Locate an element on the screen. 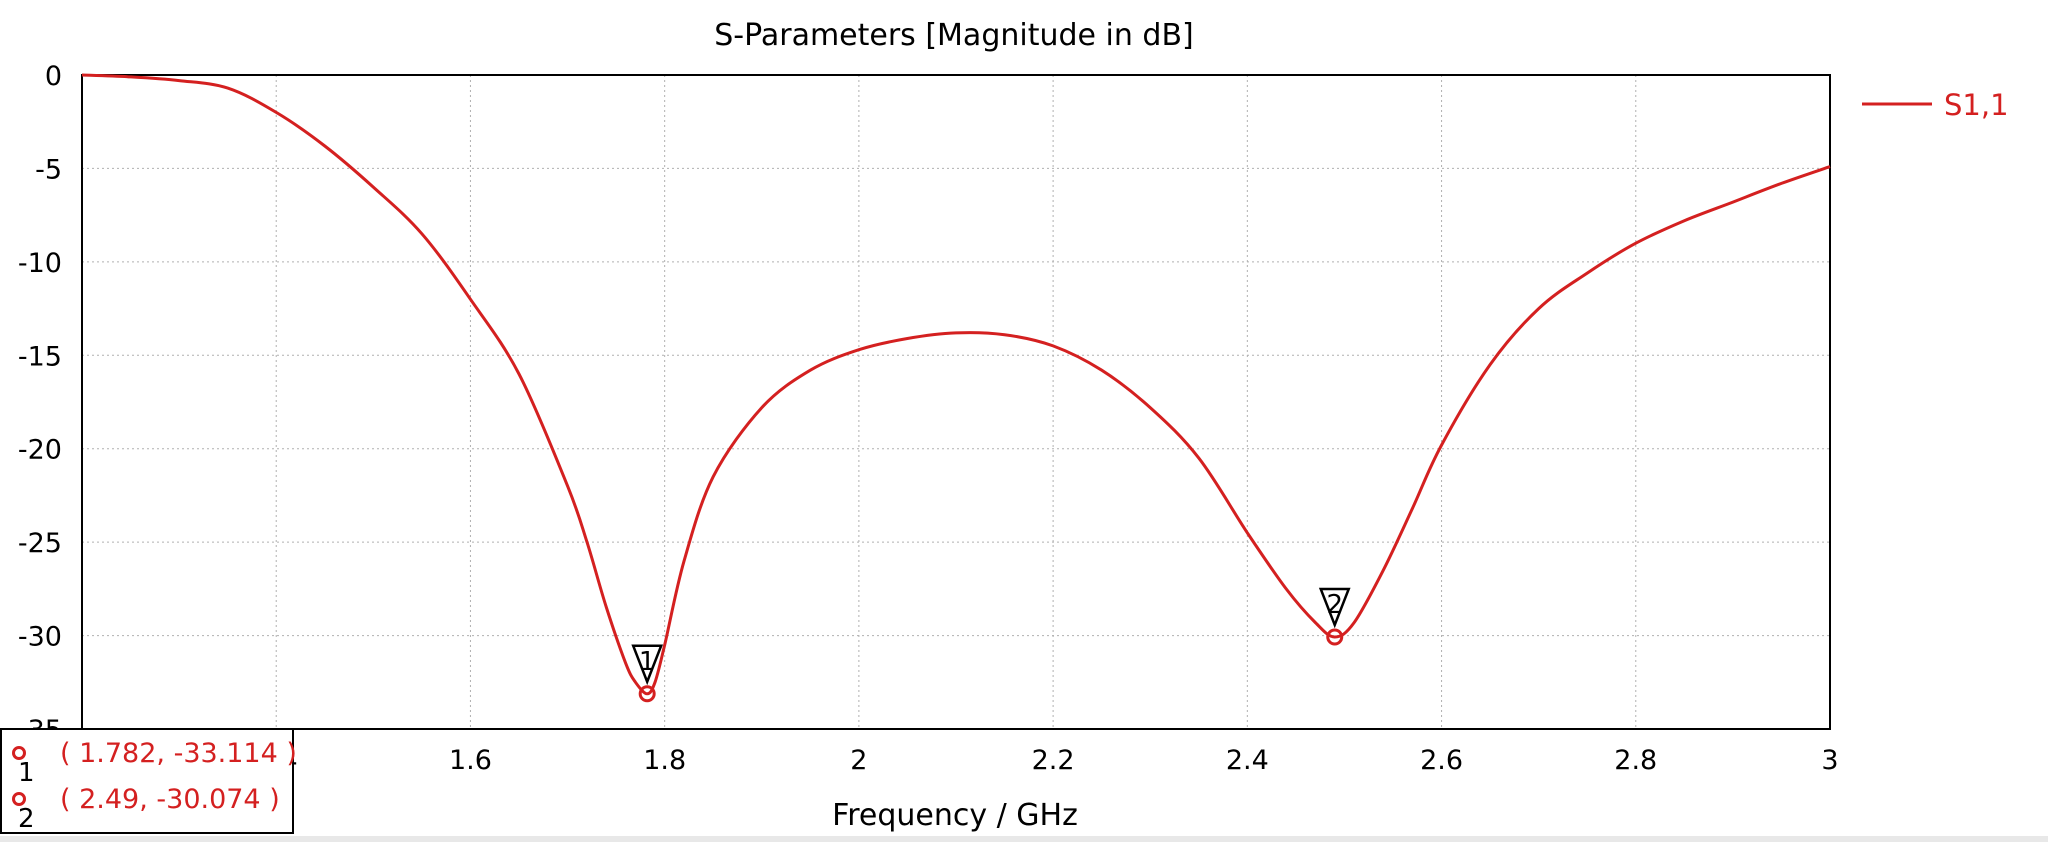 The image size is (2048, 842). marker-number: 1 is located at coordinates (26, 773).